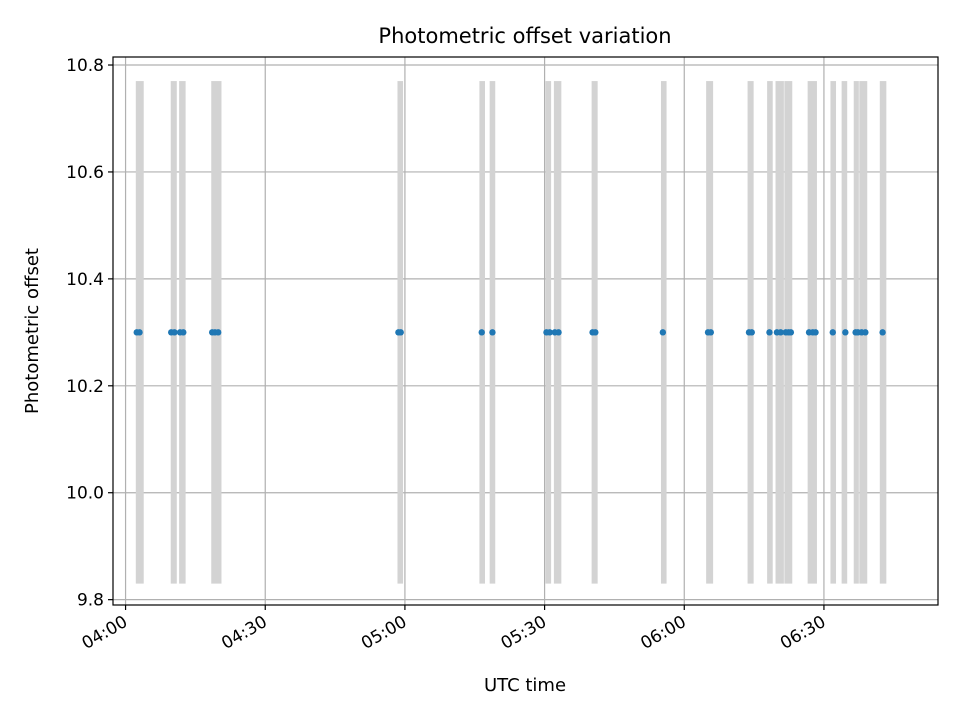  What do you see at coordinates (32, 331) in the screenshot?
I see `y-axis-title: Photometric offset` at bounding box center [32, 331].